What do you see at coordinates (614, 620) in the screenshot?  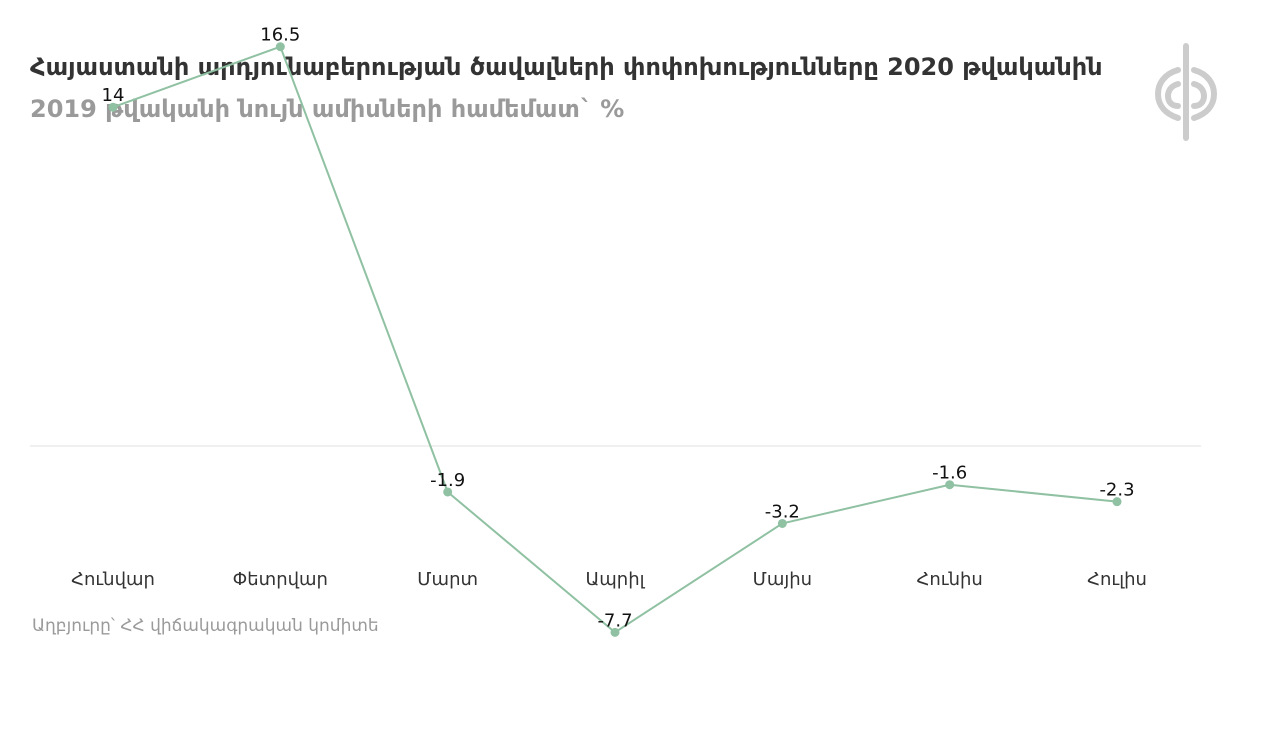 I see `data-label-4: -7.7` at bounding box center [614, 620].